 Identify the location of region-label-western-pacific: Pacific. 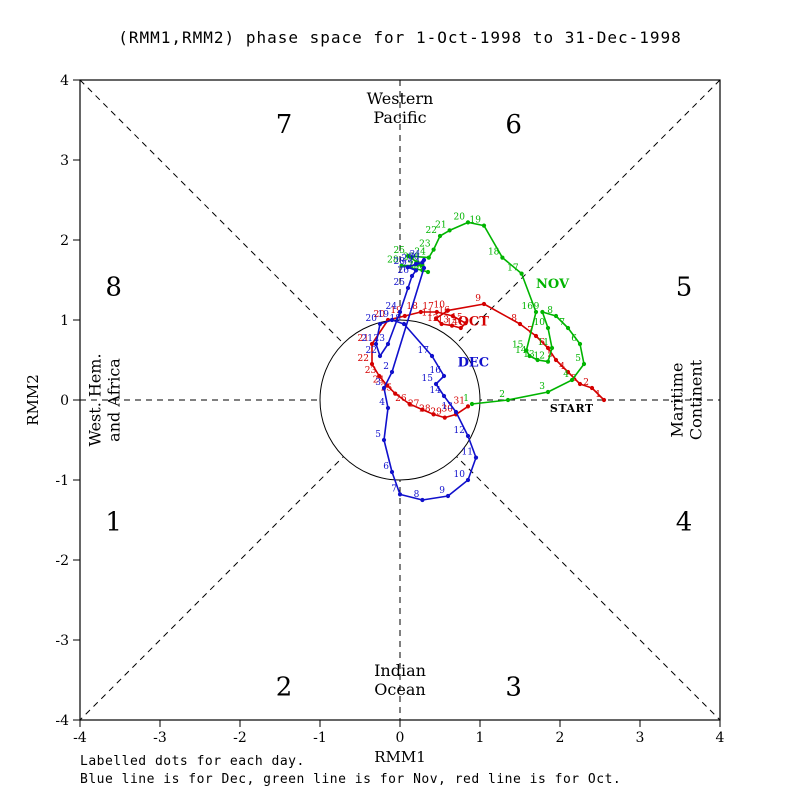
(399, 117).